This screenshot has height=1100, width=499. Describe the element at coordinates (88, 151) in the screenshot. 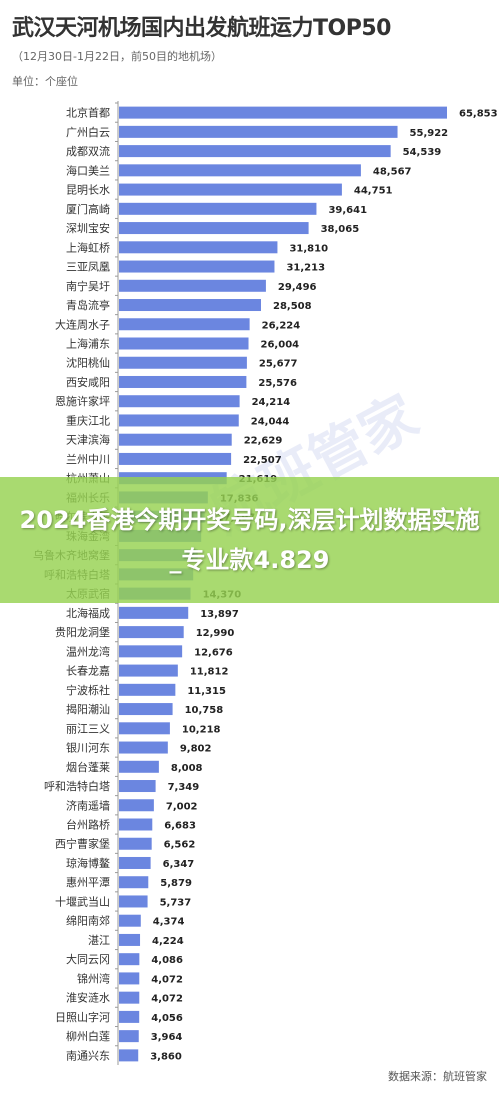

I see `category-label: 成都双流` at that location.